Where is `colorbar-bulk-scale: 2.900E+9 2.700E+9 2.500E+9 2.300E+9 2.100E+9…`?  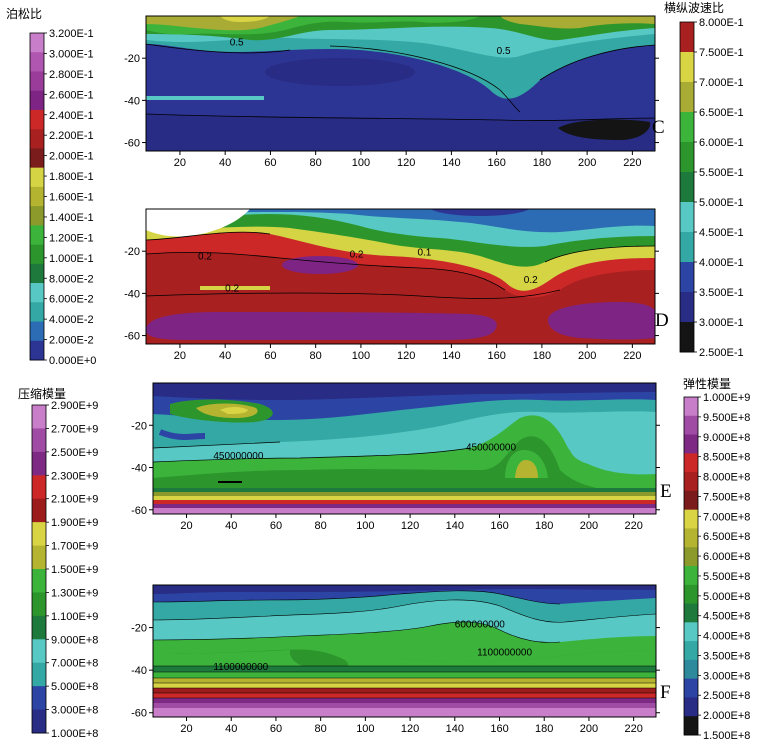
colorbar-bulk-scale: 2.900E+9 2.700E+9 2.500E+9 2.300E+9 2.100E+9… is located at coordinates (64, 570).